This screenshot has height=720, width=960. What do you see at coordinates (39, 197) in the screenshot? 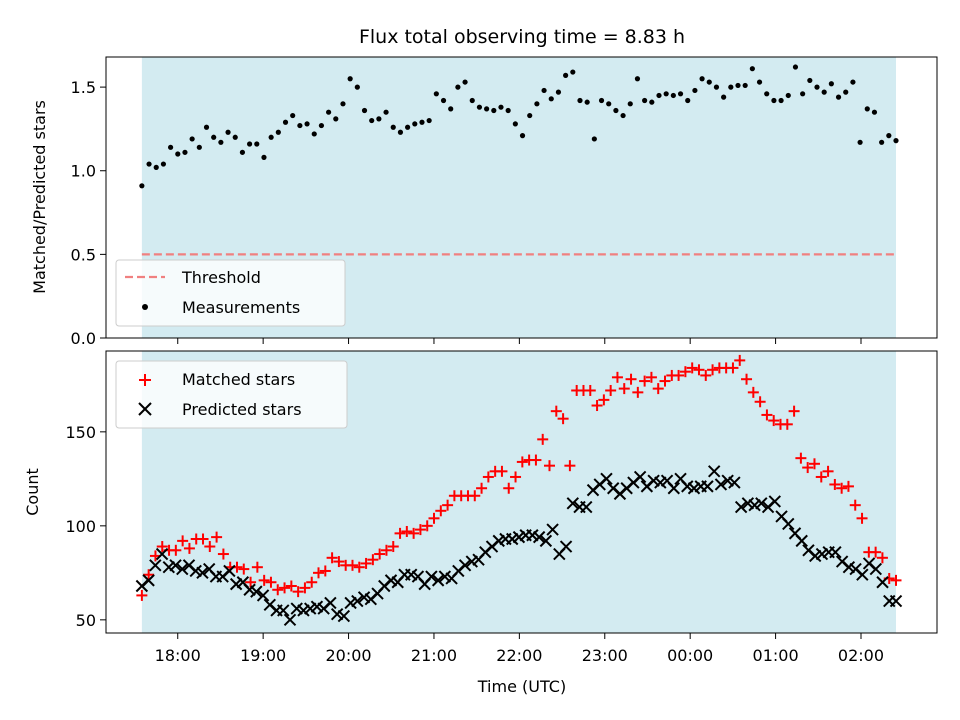
I see `ratio-y-axis-label: Matched/Predicted stars` at bounding box center [39, 197].